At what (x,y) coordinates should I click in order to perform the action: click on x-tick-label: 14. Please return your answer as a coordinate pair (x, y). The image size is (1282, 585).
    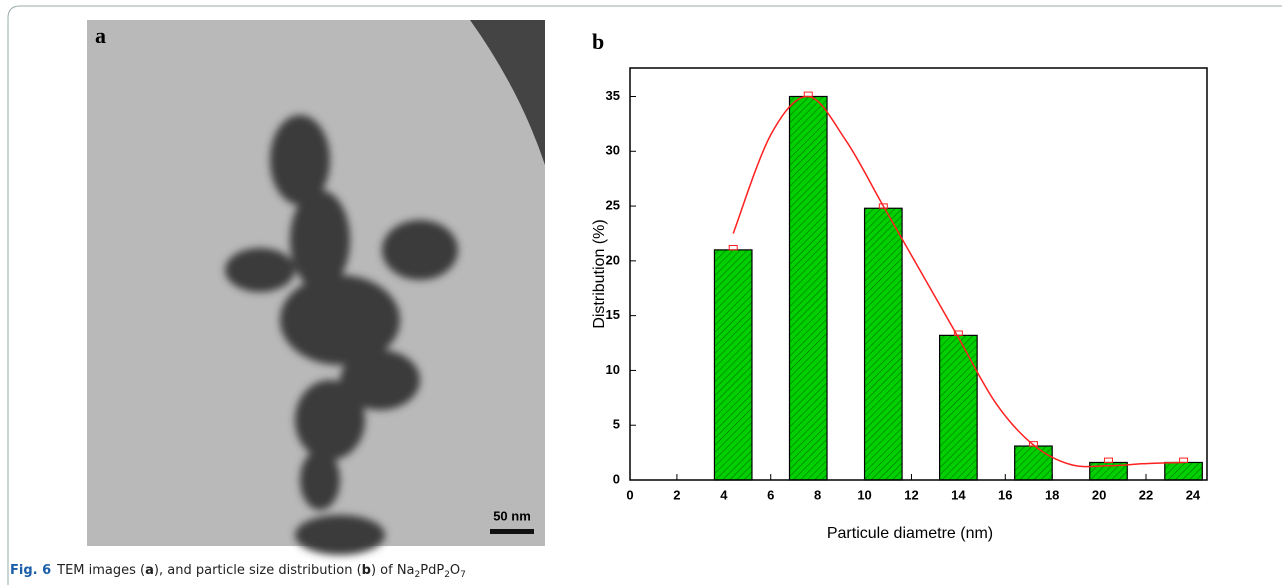
    Looking at the image, I should click on (958, 494).